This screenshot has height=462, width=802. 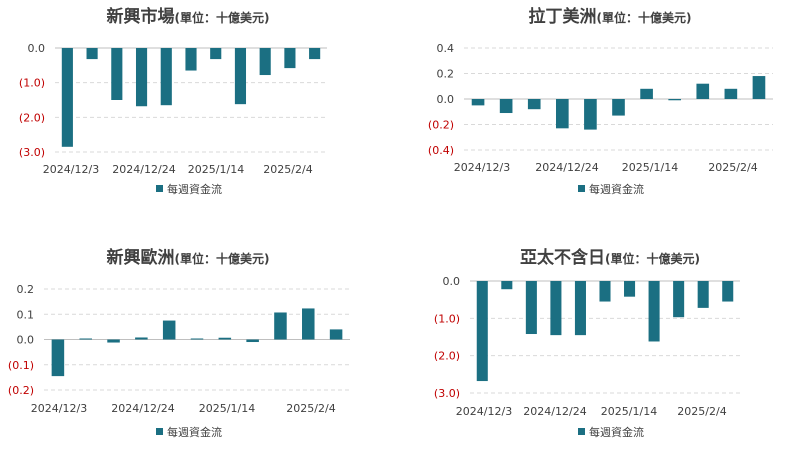 I want to click on chart-title: 亞太不含日(單位：十億美元), so click(x=610, y=257).